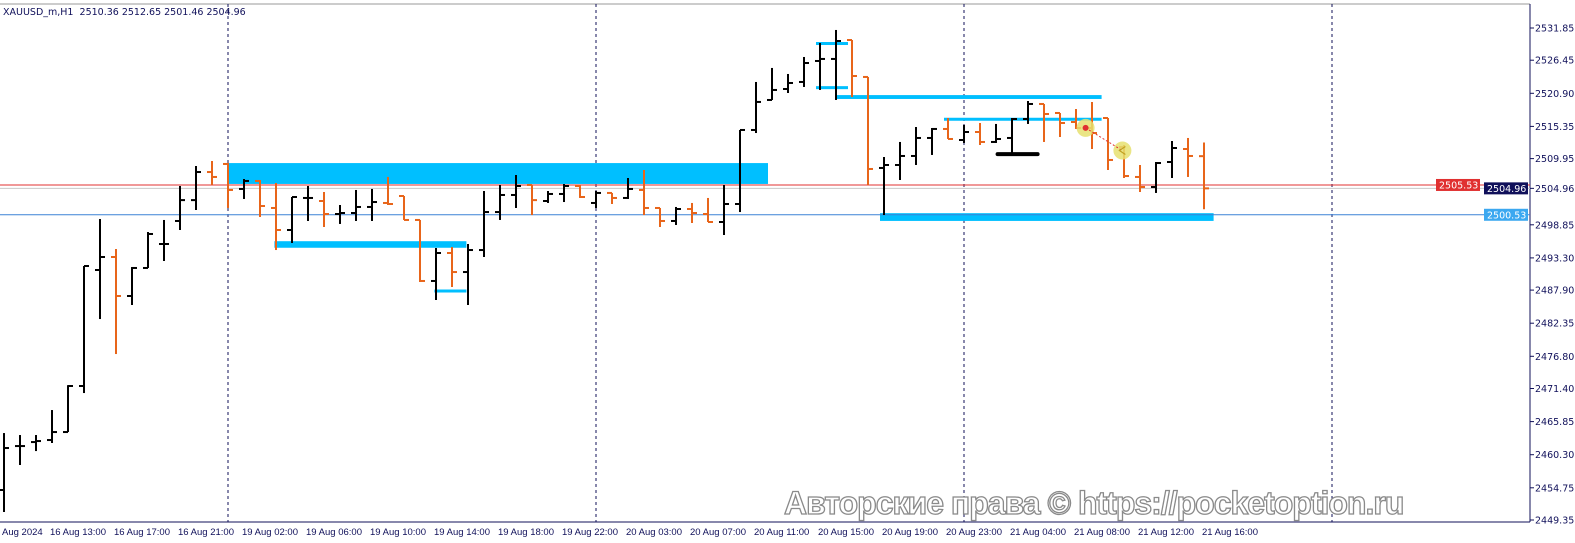  I want to click on red-line-price-label: 2505.53, so click(1458, 185).